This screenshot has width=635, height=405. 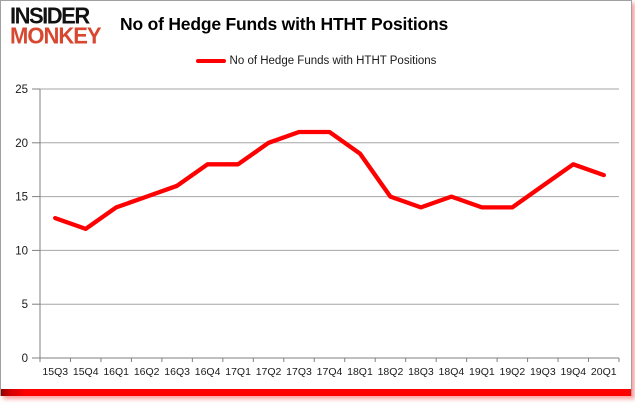 What do you see at coordinates (21, 198) in the screenshot?
I see `y-axis-label: 15` at bounding box center [21, 198].